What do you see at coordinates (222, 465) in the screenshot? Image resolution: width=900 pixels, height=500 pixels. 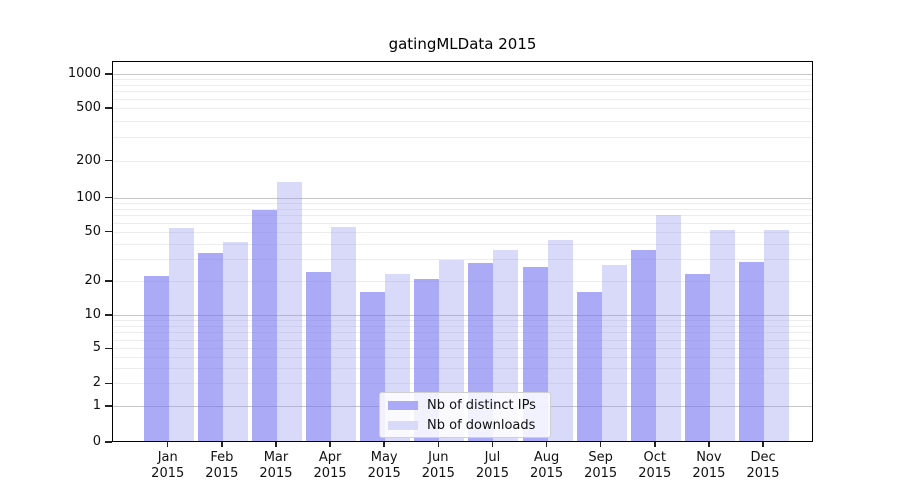 I see `x-tick-label-feb: Feb 2015` at bounding box center [222, 465].